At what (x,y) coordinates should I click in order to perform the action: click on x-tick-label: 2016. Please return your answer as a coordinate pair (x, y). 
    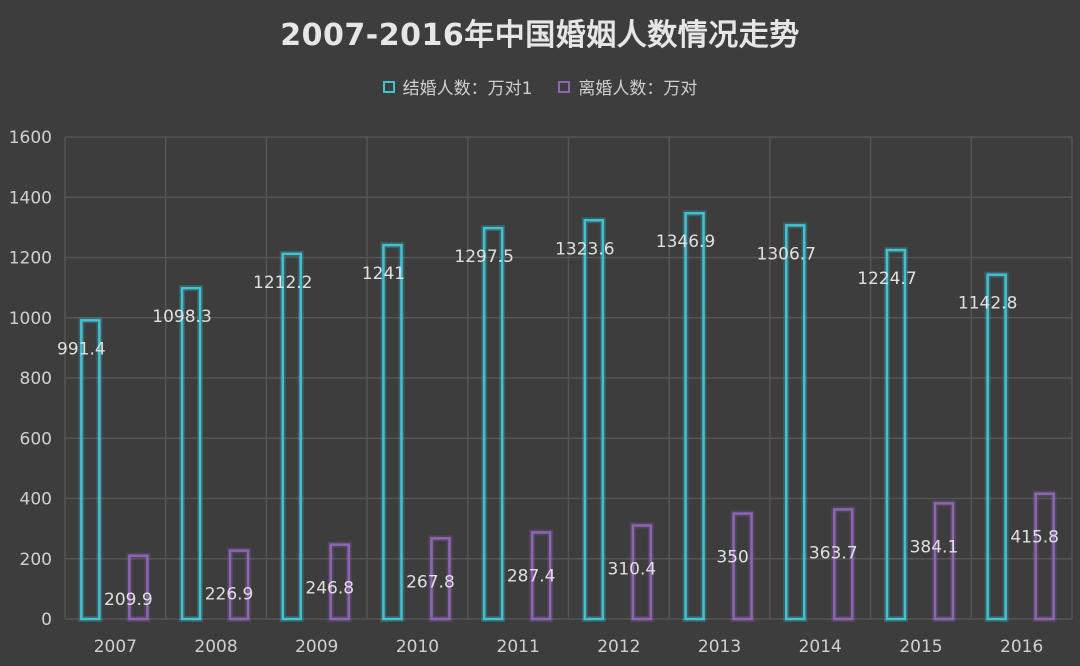
    Looking at the image, I should click on (1021, 647).